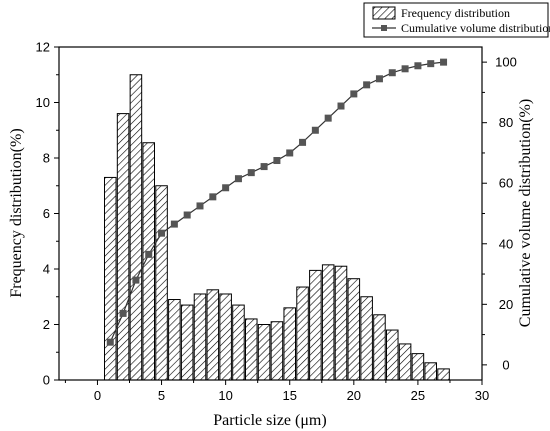  What do you see at coordinates (43, 102) in the screenshot?
I see `left-y-tick-label: 10` at bounding box center [43, 102].